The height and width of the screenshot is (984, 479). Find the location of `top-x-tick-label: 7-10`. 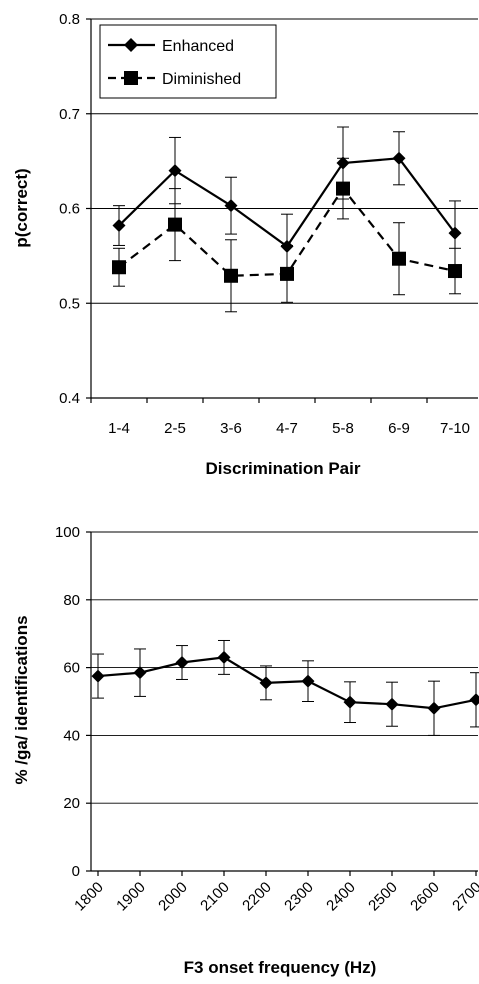

top-x-tick-label: 7-10 is located at coordinates (455, 428).